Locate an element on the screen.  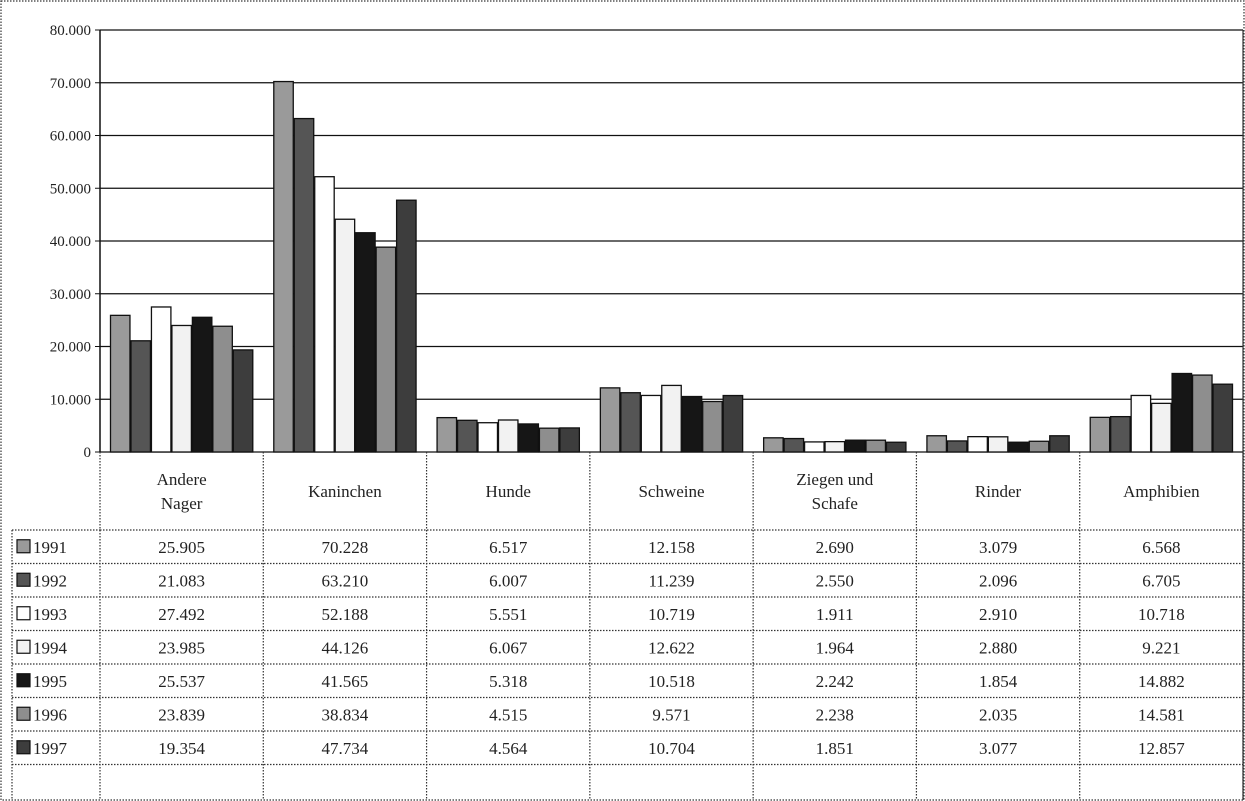
table-cell-value: 9.221 is located at coordinates (1161, 647).